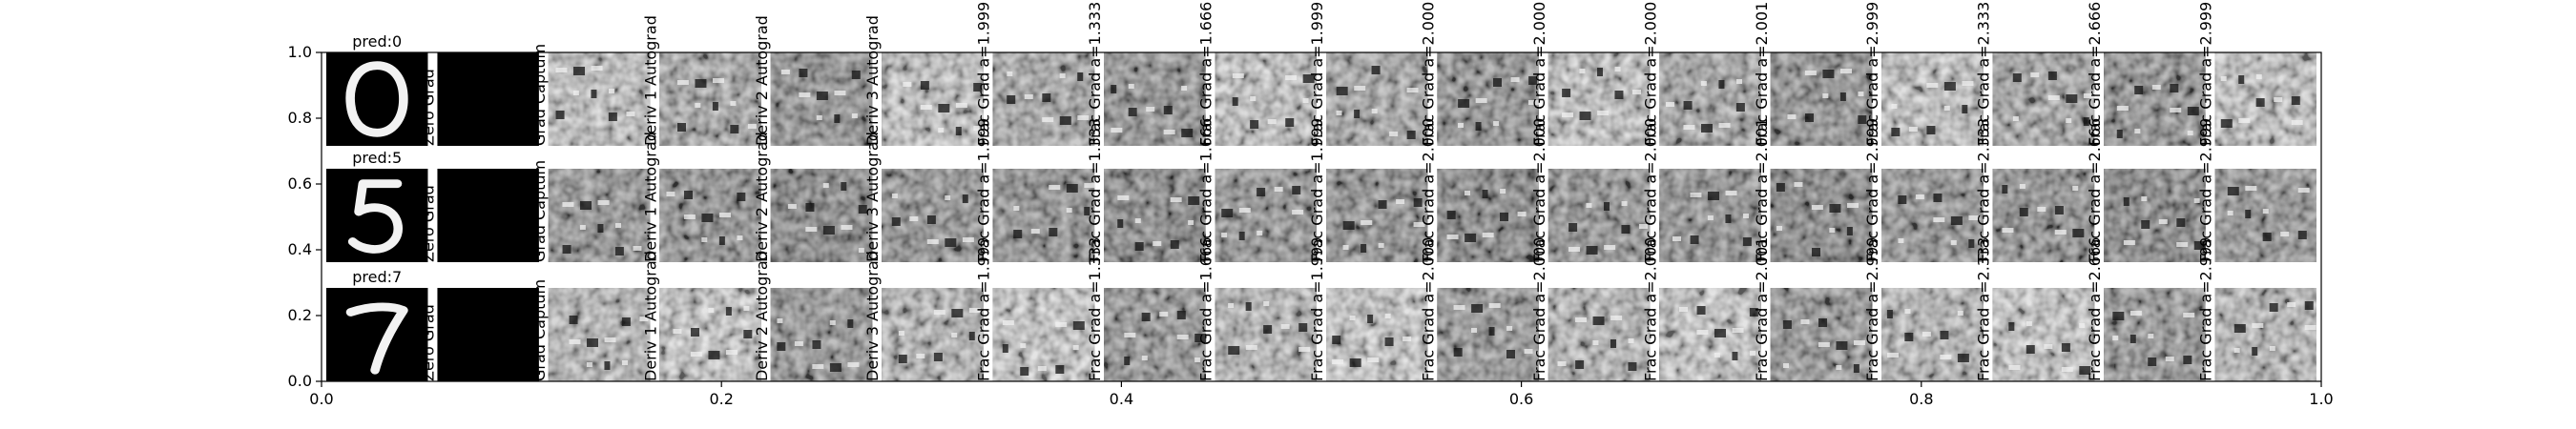 The image size is (2576, 429). What do you see at coordinates (1146, 74) in the screenshot?
I see `panel-r0-c7: Frac Grad a=1.333` at bounding box center [1146, 74].